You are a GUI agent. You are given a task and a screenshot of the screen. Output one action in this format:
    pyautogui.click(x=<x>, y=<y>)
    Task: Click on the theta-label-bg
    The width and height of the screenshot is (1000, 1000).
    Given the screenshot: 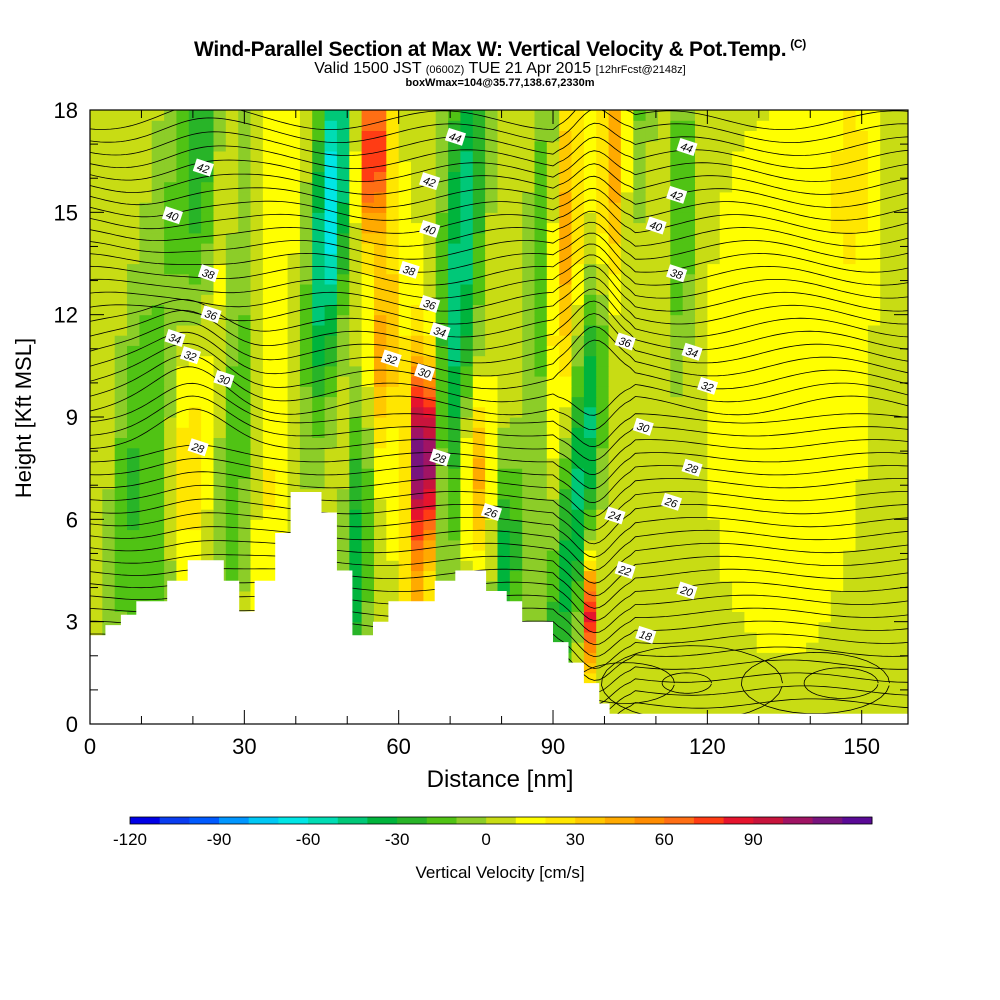 What is the action you would take?
    pyautogui.click(x=692, y=351)
    